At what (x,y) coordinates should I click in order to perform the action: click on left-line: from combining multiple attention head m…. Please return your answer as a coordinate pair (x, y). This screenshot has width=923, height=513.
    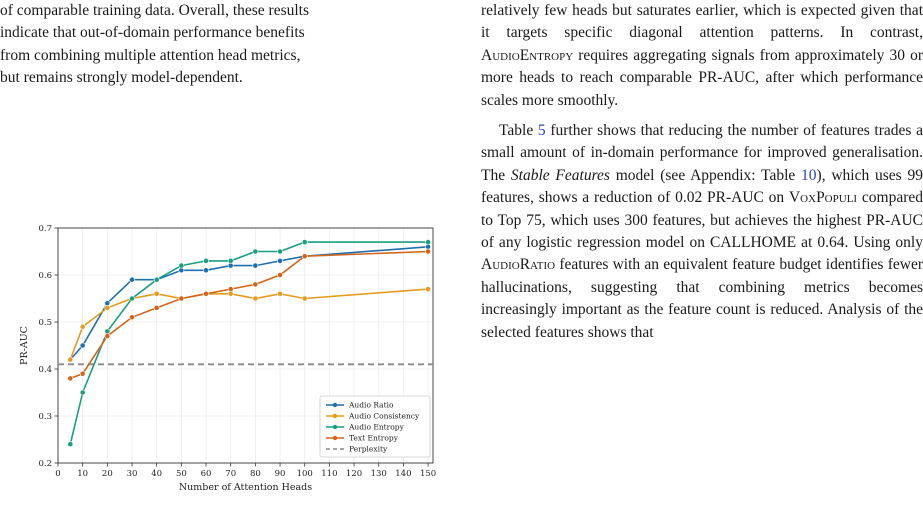
    Looking at the image, I should click on (150, 55).